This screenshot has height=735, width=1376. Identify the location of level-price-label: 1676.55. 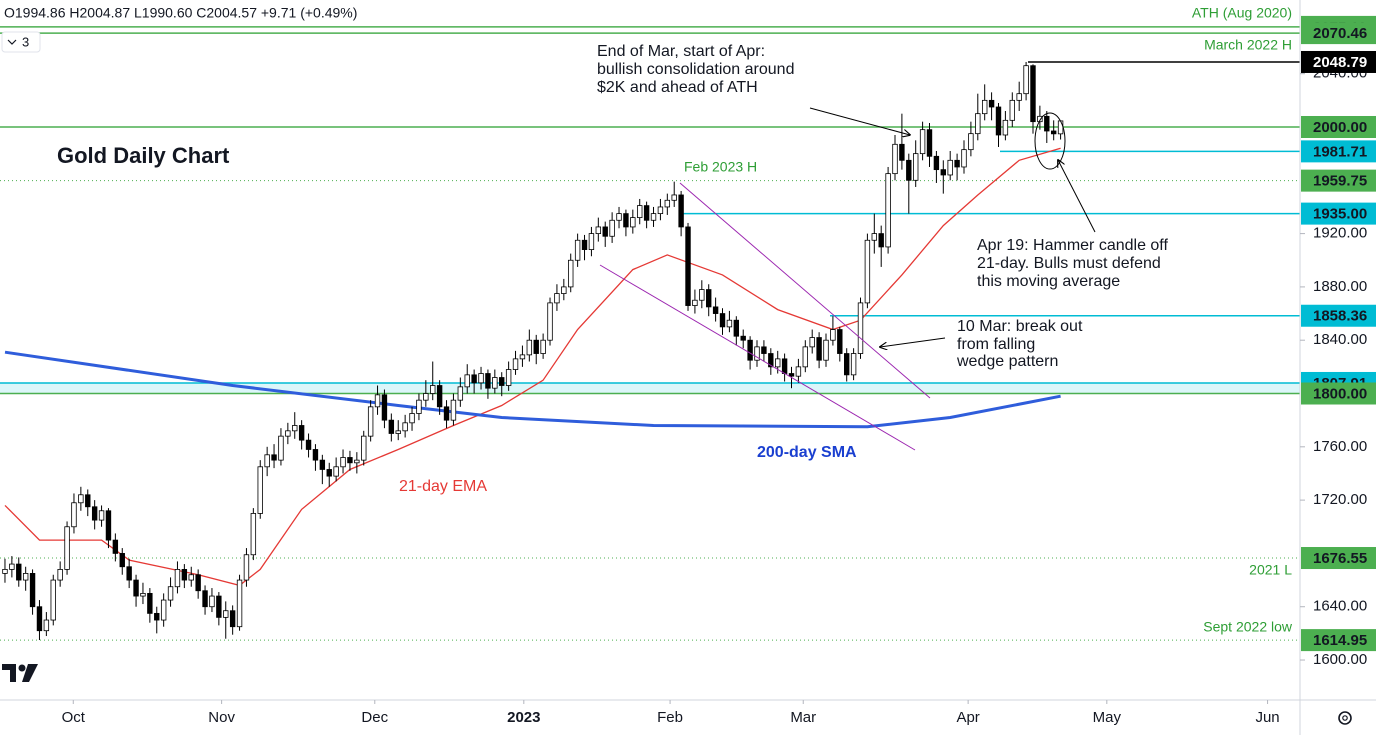
(1340, 558).